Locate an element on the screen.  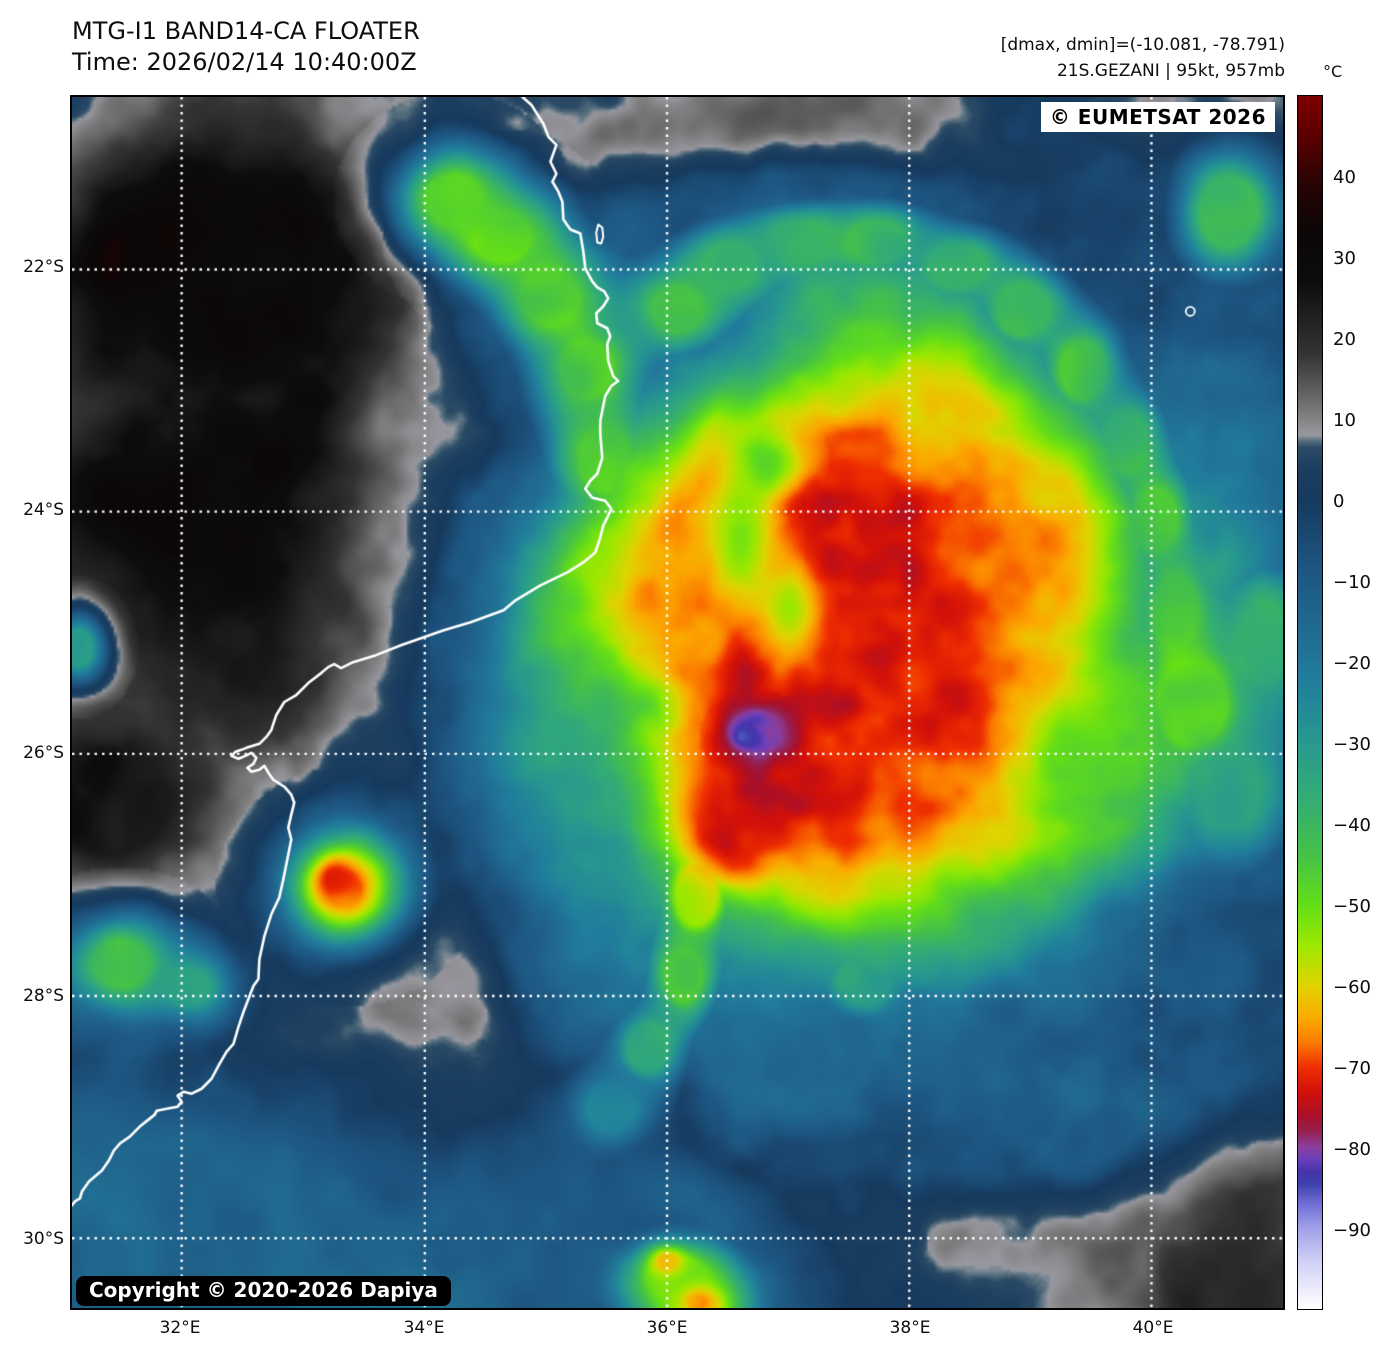
copyright-badge: Copyright © 2020-2026 Dapiya is located at coordinates (263, 1291).